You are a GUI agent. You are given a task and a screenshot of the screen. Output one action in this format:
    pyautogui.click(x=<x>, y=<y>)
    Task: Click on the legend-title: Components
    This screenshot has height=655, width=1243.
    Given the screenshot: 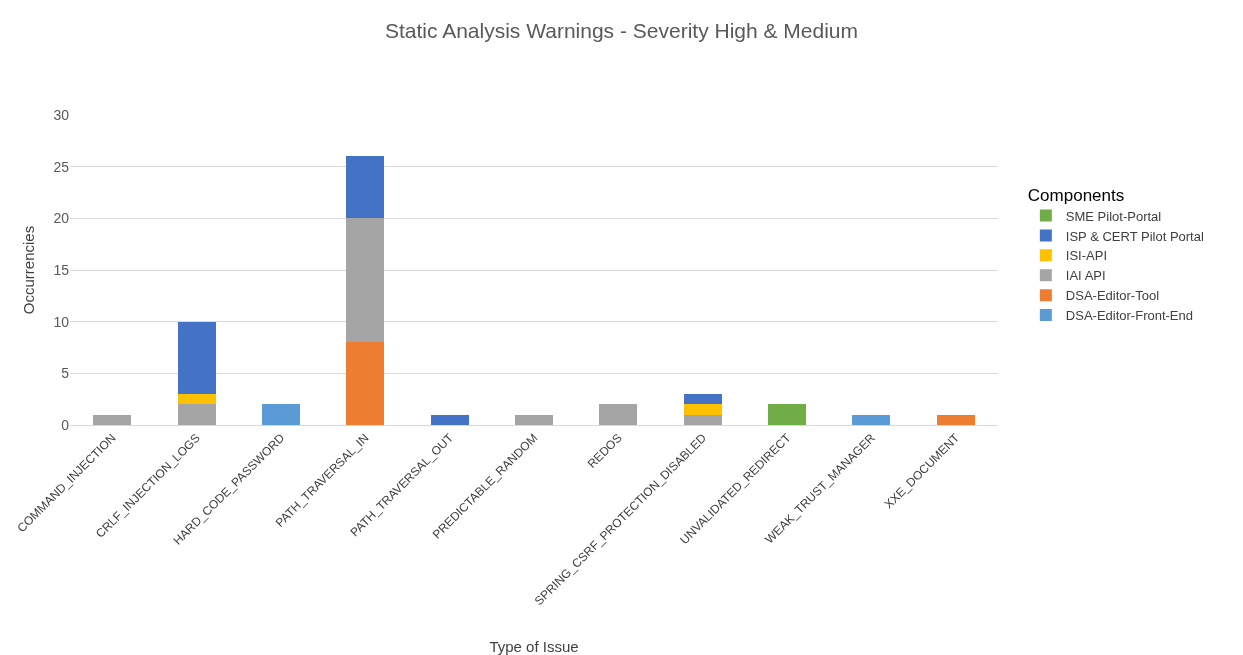 What is the action you would take?
    pyautogui.click(x=1076, y=195)
    